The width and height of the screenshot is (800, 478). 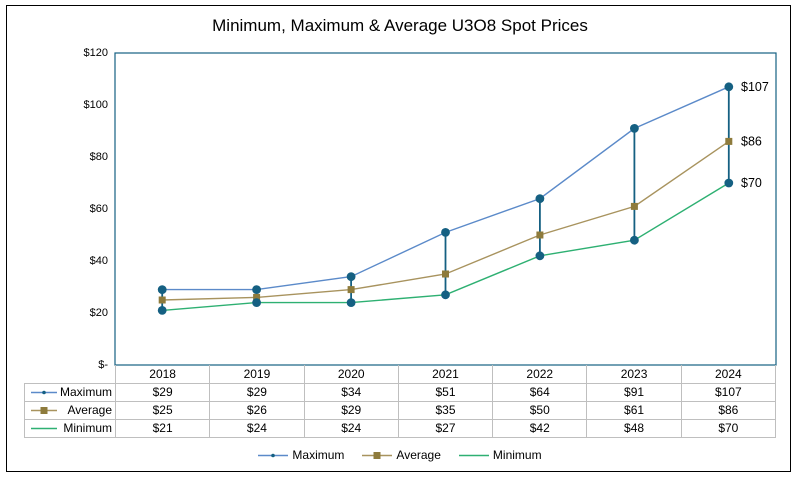 What do you see at coordinates (85, 392) in the screenshot?
I see `series-name: Maximum` at bounding box center [85, 392].